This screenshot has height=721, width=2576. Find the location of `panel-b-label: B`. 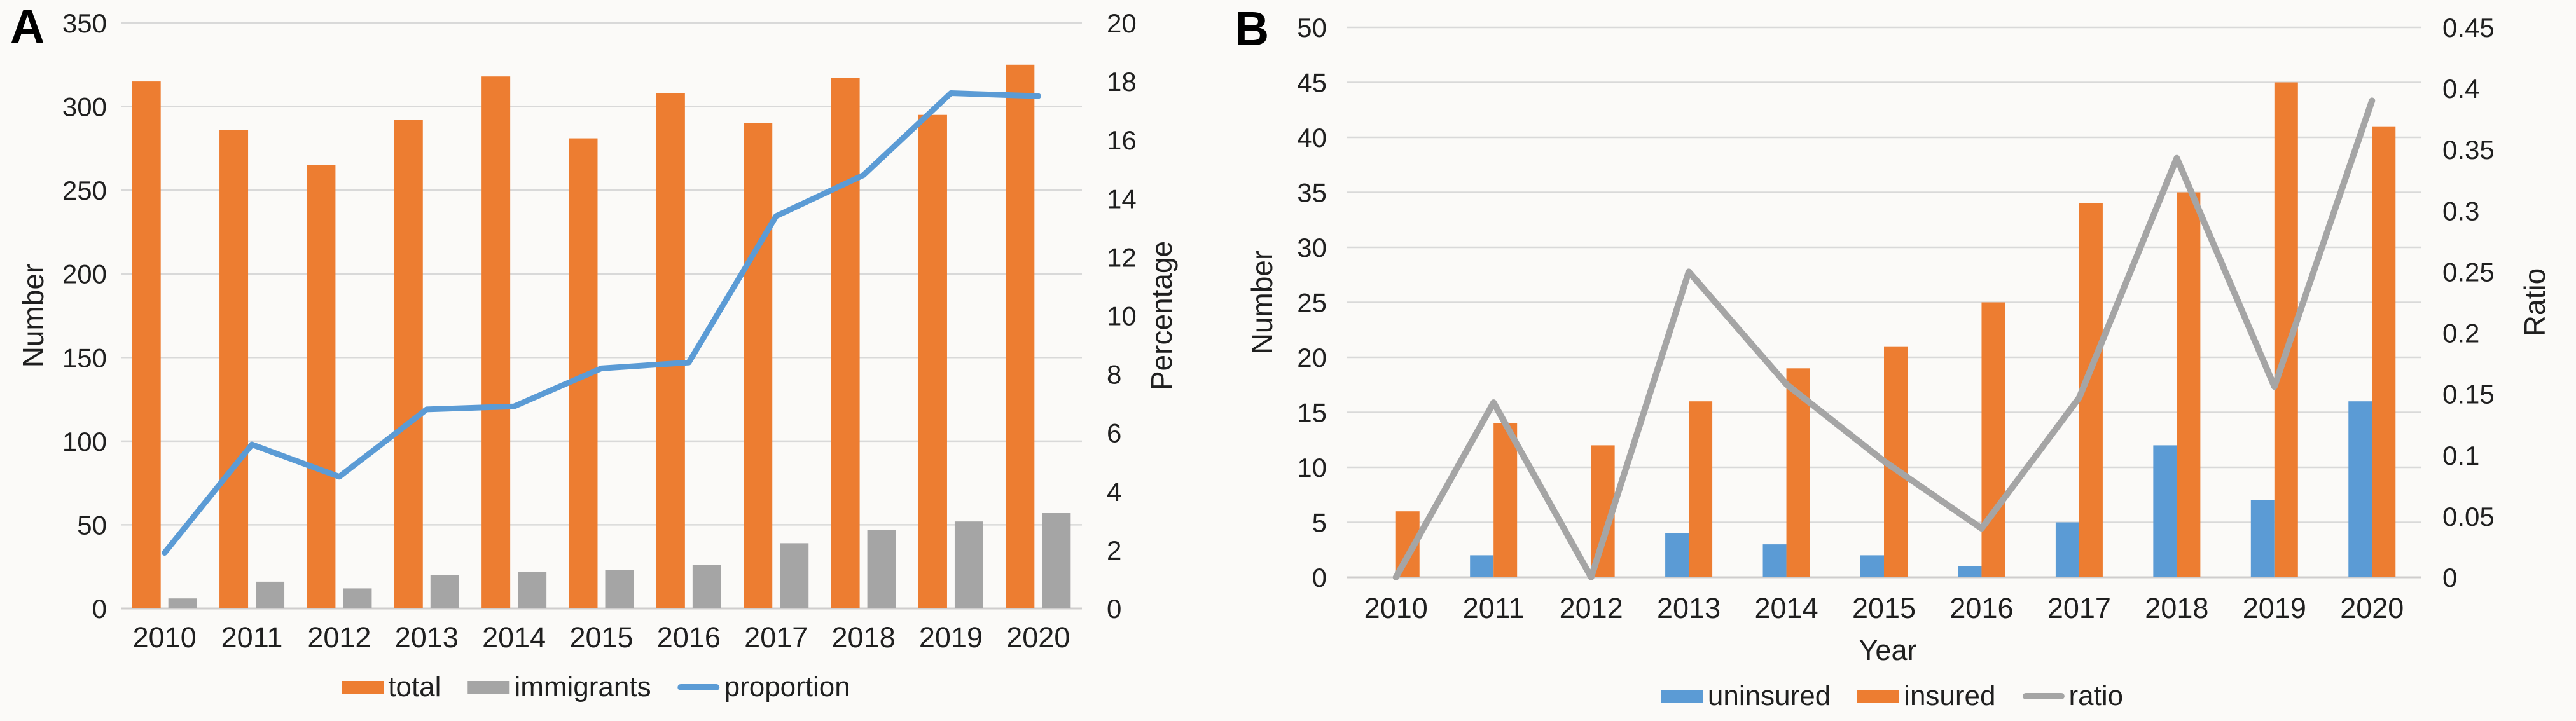

panel-b-label: B is located at coordinates (1252, 29).